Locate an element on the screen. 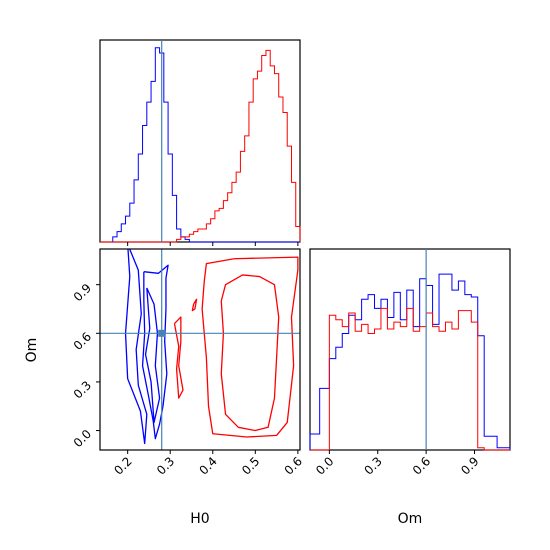  panel-hist-H0 is located at coordinates (200, 142).